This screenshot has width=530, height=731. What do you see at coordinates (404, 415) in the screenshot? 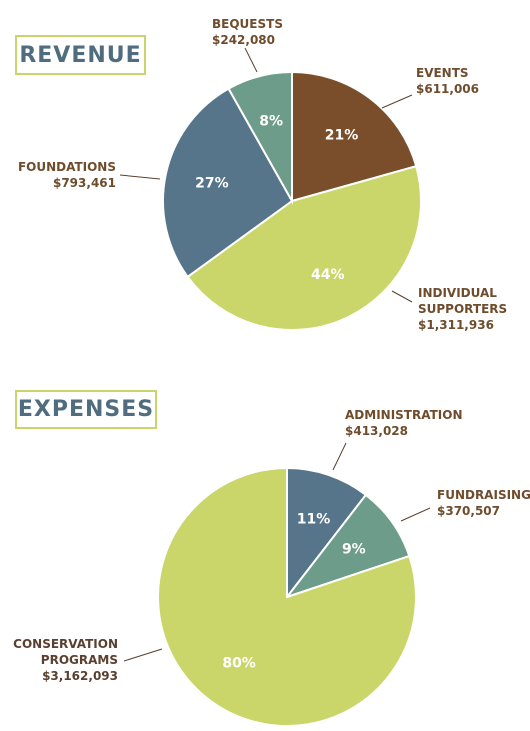
I see `label-administration-title: ADMINISTRATION` at bounding box center [404, 415].